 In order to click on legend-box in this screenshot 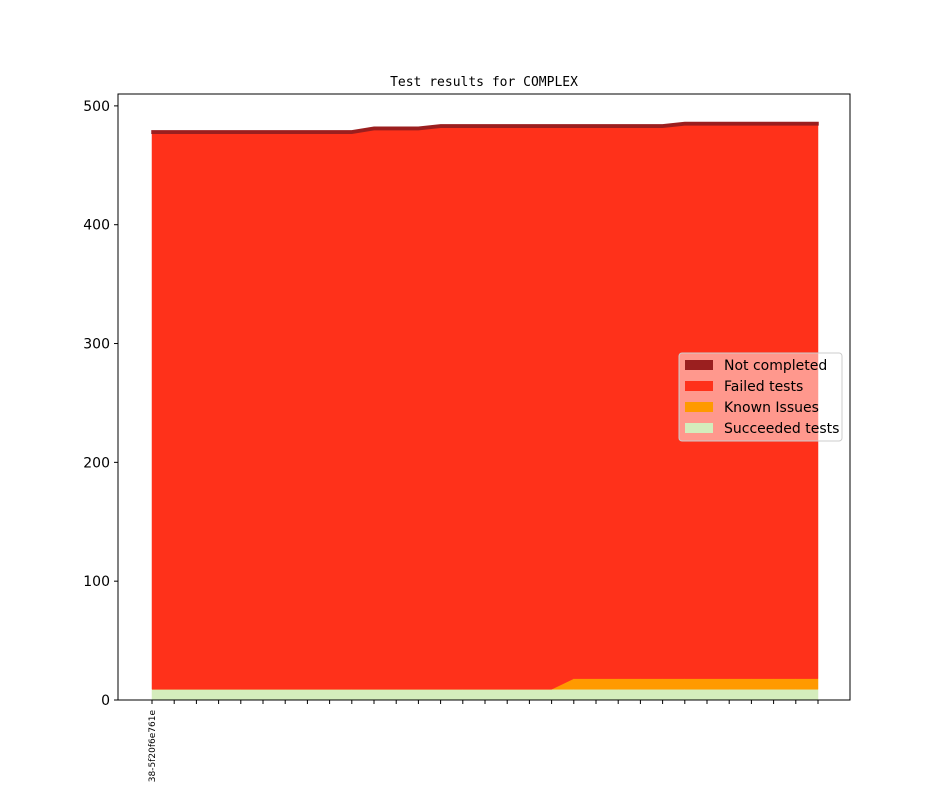, I will do `click(760, 397)`.